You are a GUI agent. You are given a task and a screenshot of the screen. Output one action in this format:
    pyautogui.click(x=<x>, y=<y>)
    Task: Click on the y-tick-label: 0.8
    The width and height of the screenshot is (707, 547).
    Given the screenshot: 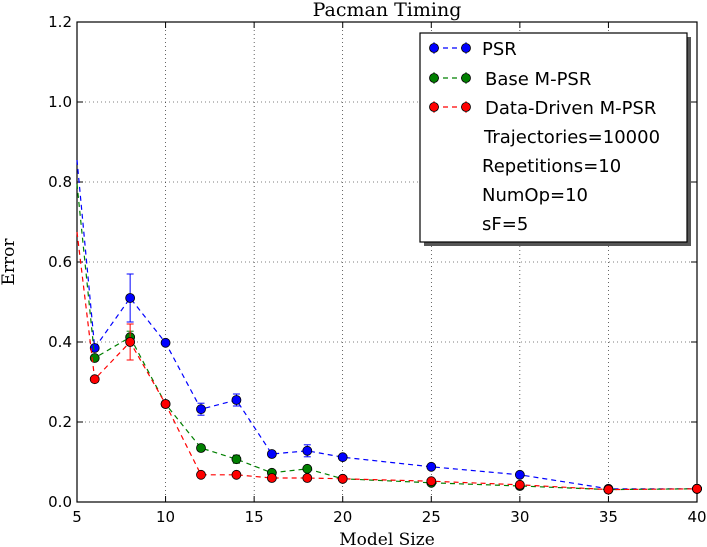 What is the action you would take?
    pyautogui.click(x=60, y=182)
    